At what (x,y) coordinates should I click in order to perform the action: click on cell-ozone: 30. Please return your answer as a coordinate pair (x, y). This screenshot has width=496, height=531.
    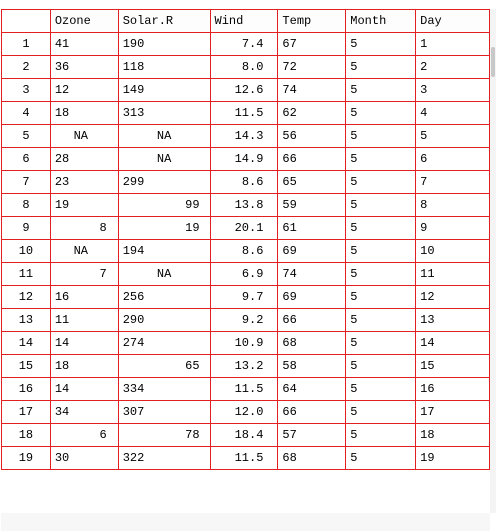
    Looking at the image, I should click on (84, 458).